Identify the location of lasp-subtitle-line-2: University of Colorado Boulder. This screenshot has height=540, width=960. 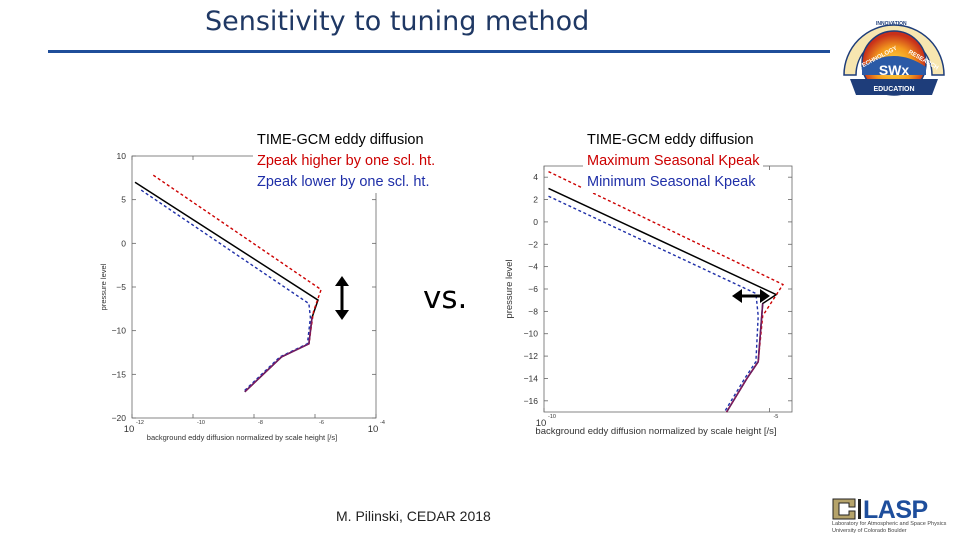
(869, 531).